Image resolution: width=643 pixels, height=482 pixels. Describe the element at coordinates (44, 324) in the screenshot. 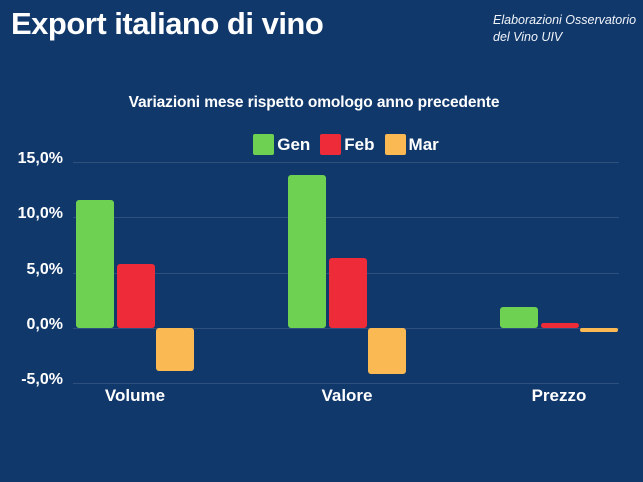

I see `y-tick-label: 0,0%` at that location.